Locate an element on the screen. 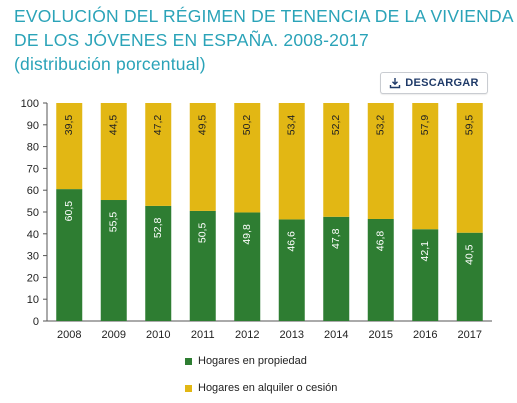 This screenshot has width=517, height=403. data-label-propiedad: 49,8 is located at coordinates (247, 234).